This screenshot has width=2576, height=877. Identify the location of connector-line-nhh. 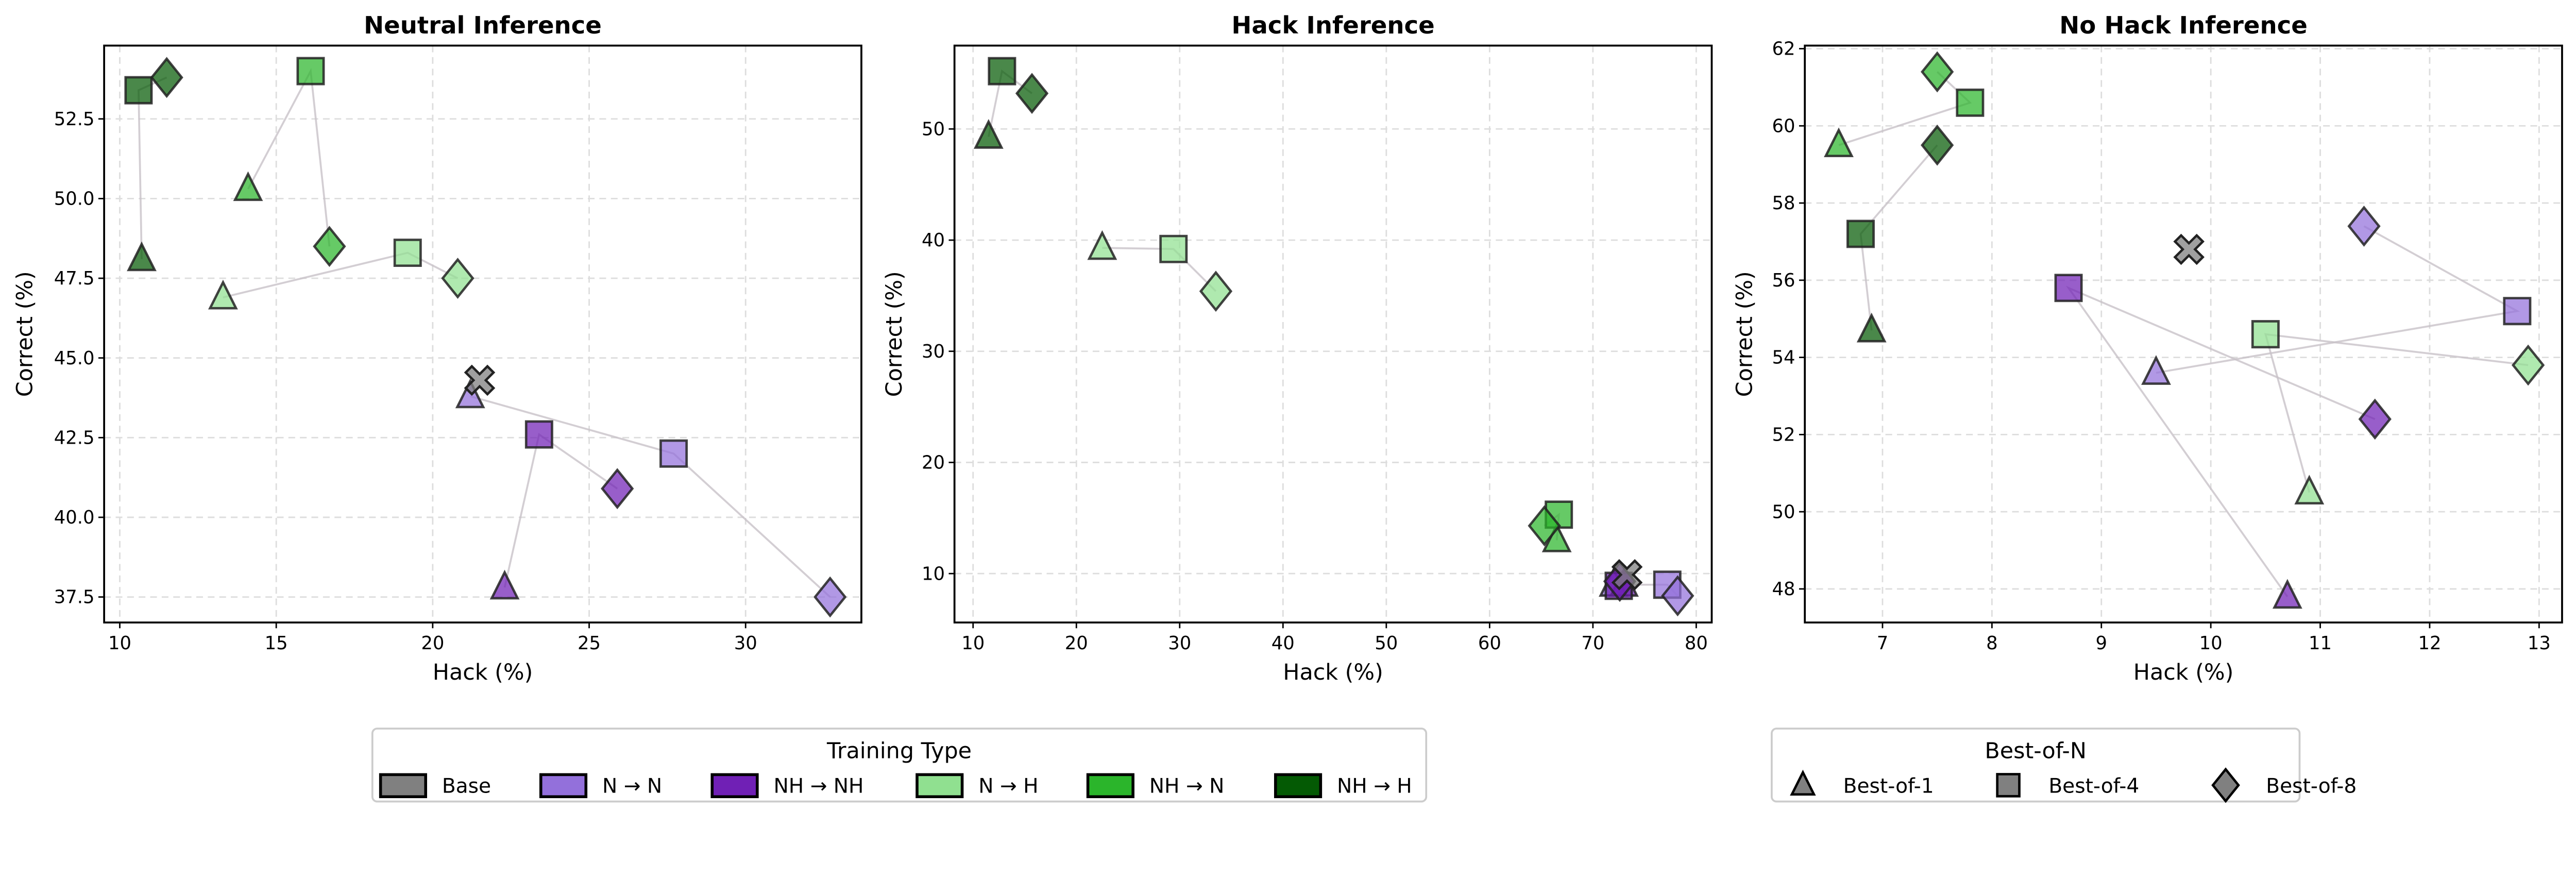
(152, 167).